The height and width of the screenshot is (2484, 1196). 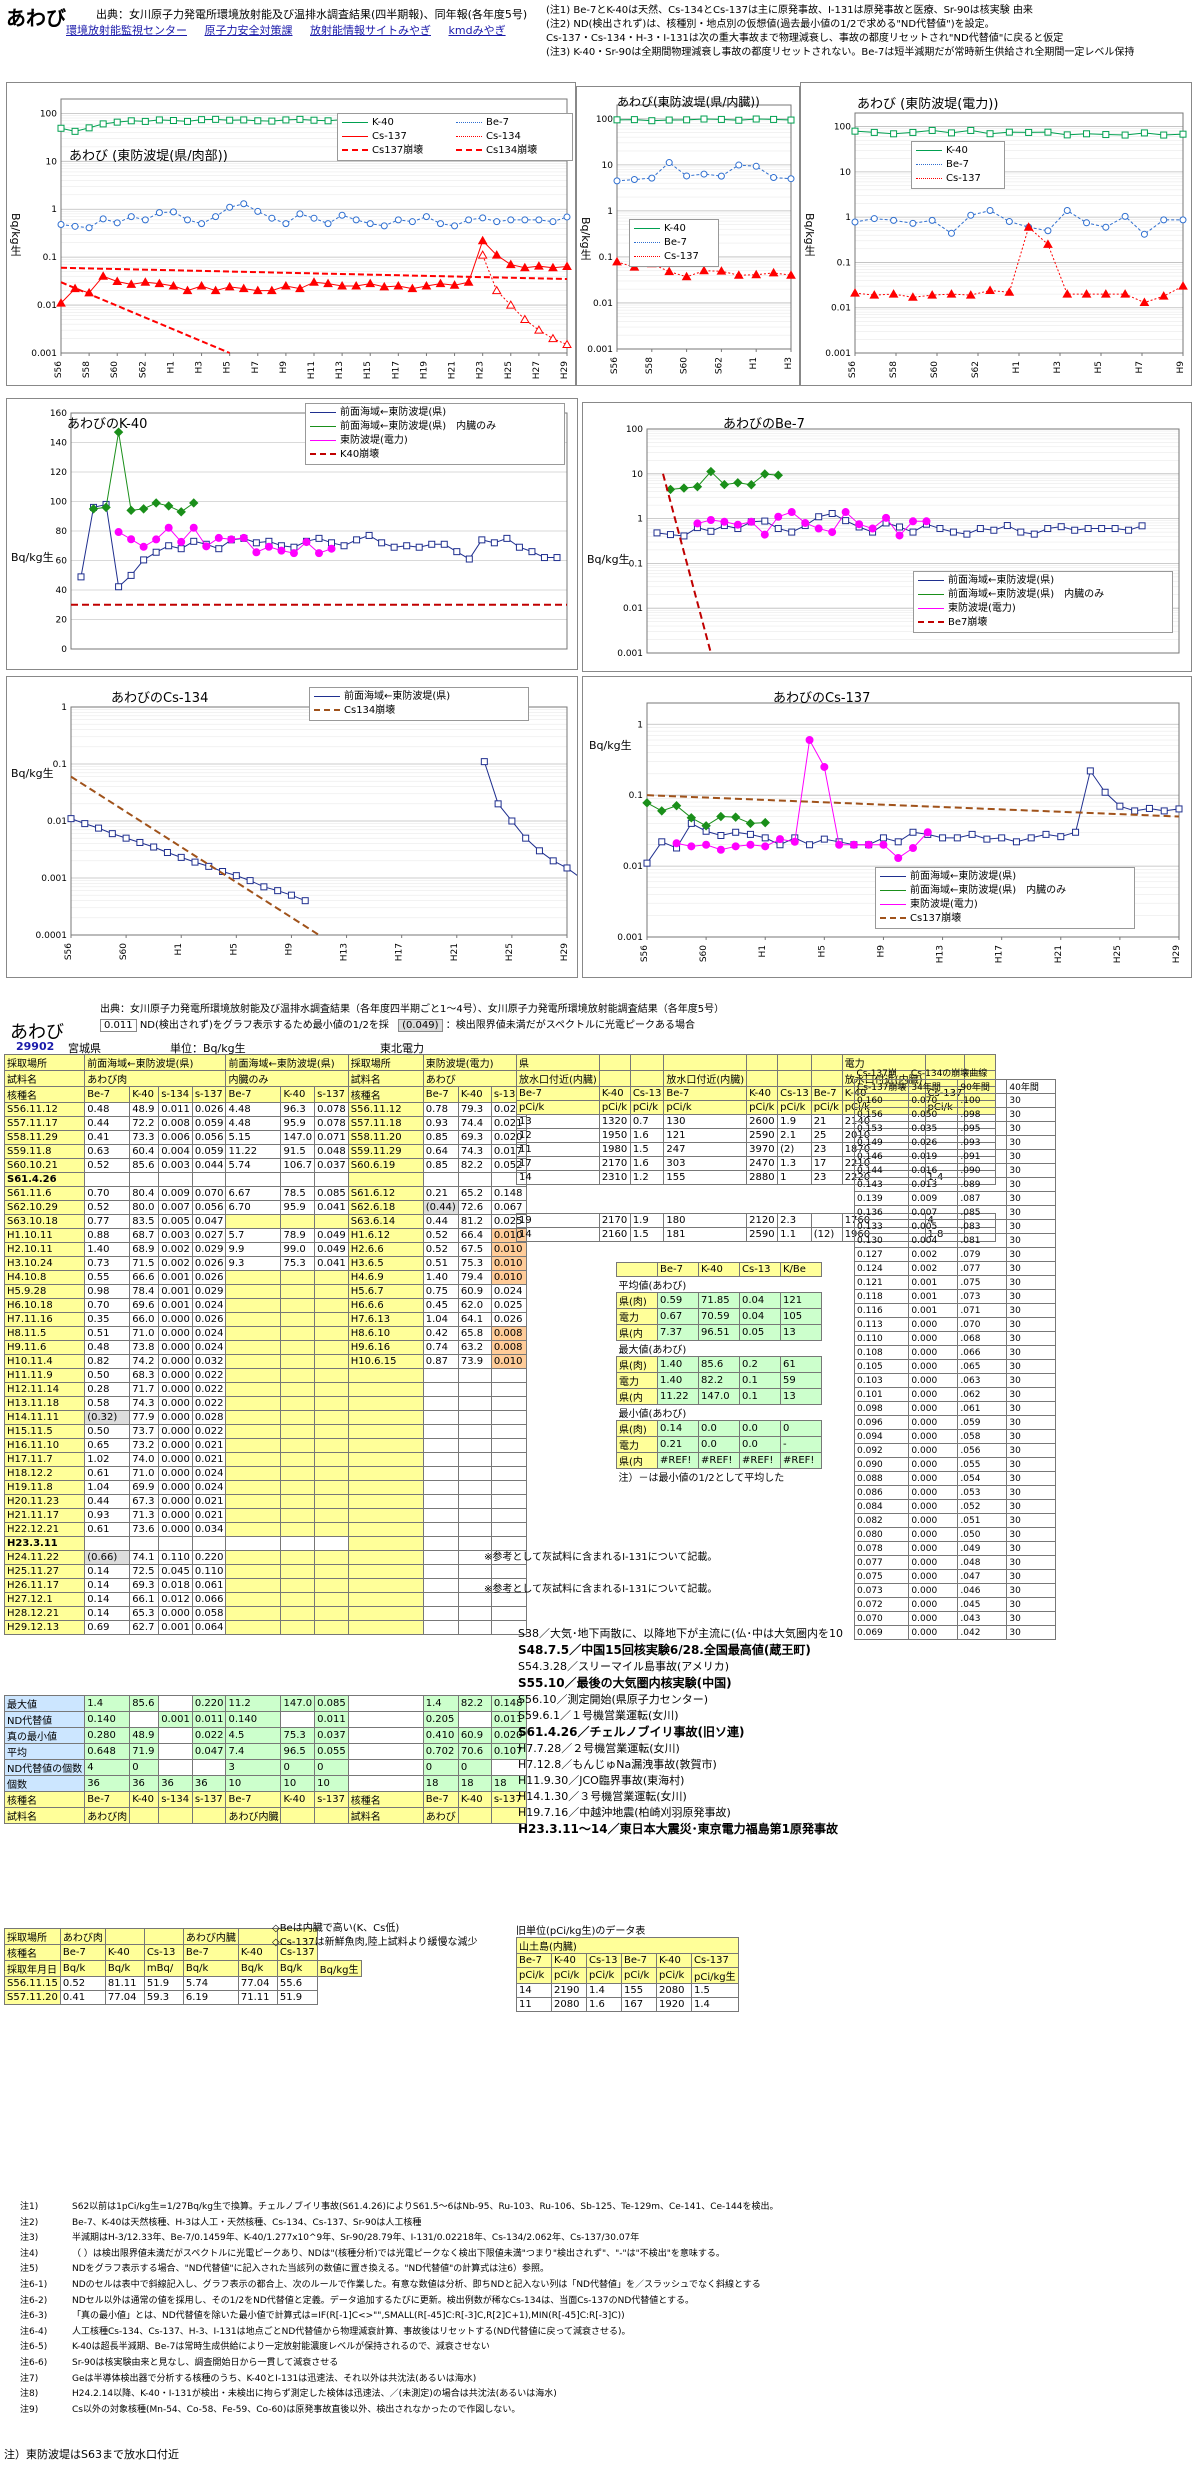 What do you see at coordinates (34, 2347) in the screenshot?
I see `footnote-key: 注6-5)` at bounding box center [34, 2347].